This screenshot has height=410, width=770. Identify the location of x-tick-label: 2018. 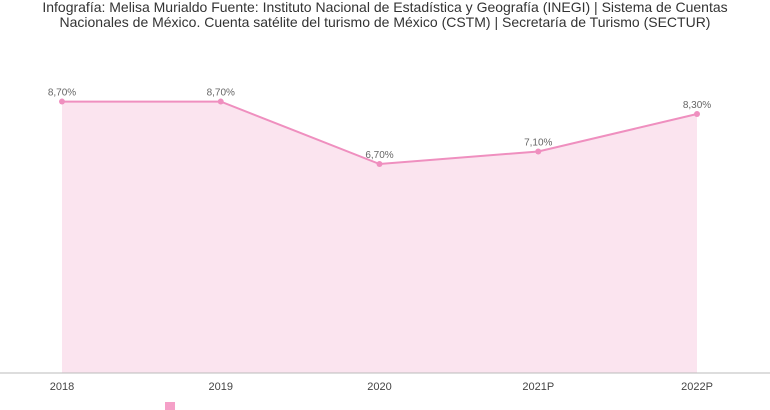
(62, 387).